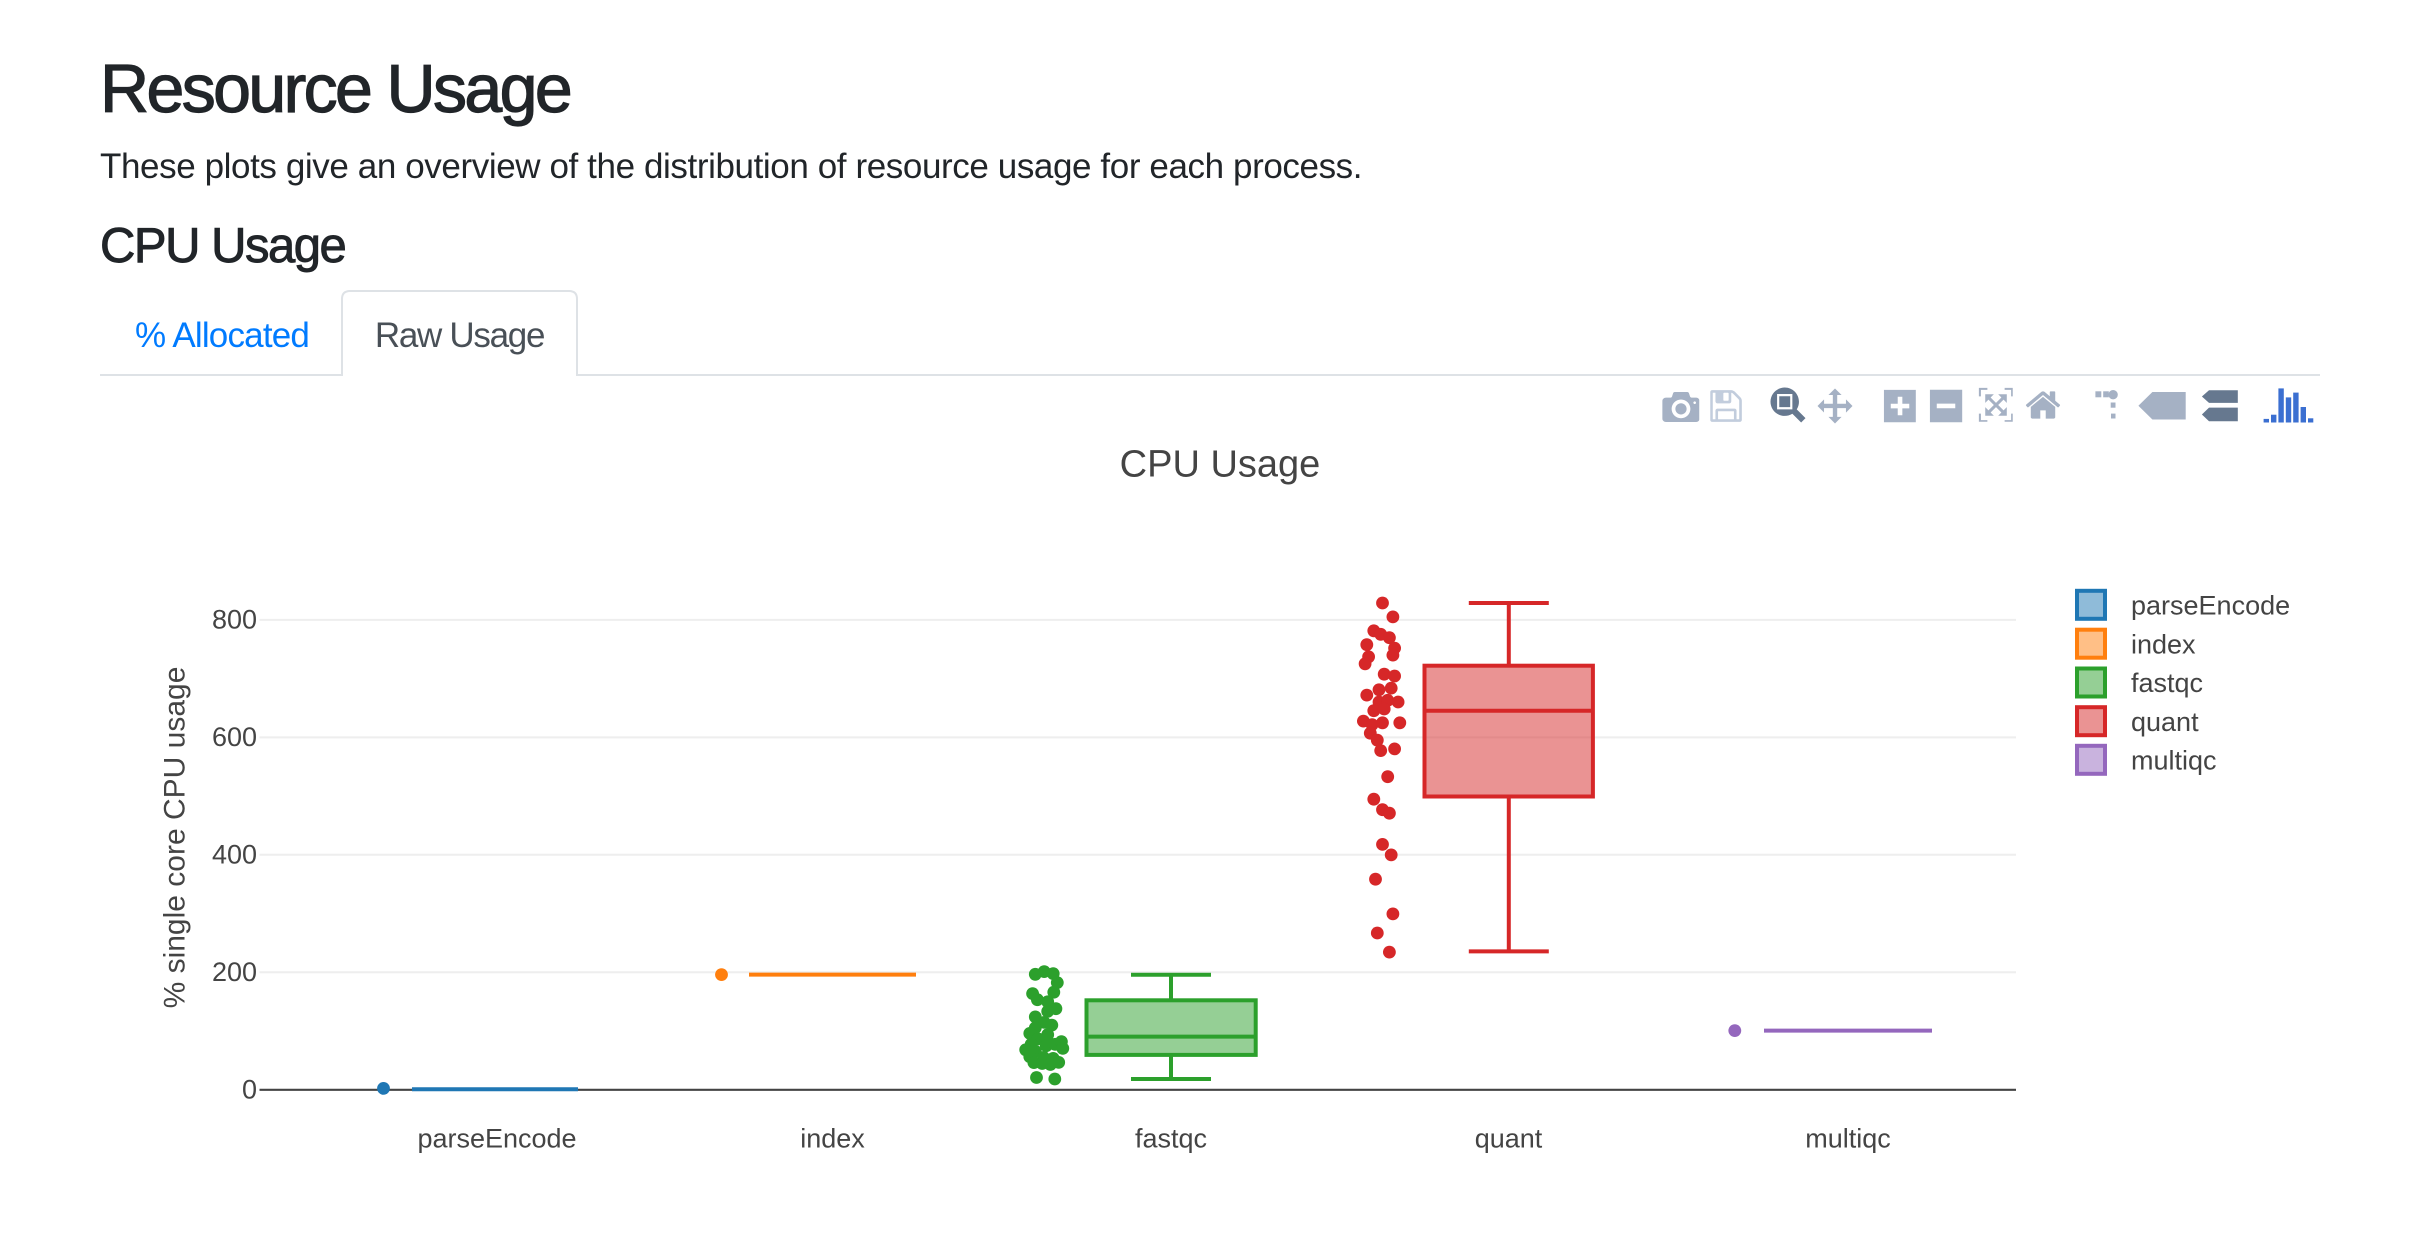 This screenshot has height=1238, width=2420. I want to click on svg-text: 200, so click(234, 972).